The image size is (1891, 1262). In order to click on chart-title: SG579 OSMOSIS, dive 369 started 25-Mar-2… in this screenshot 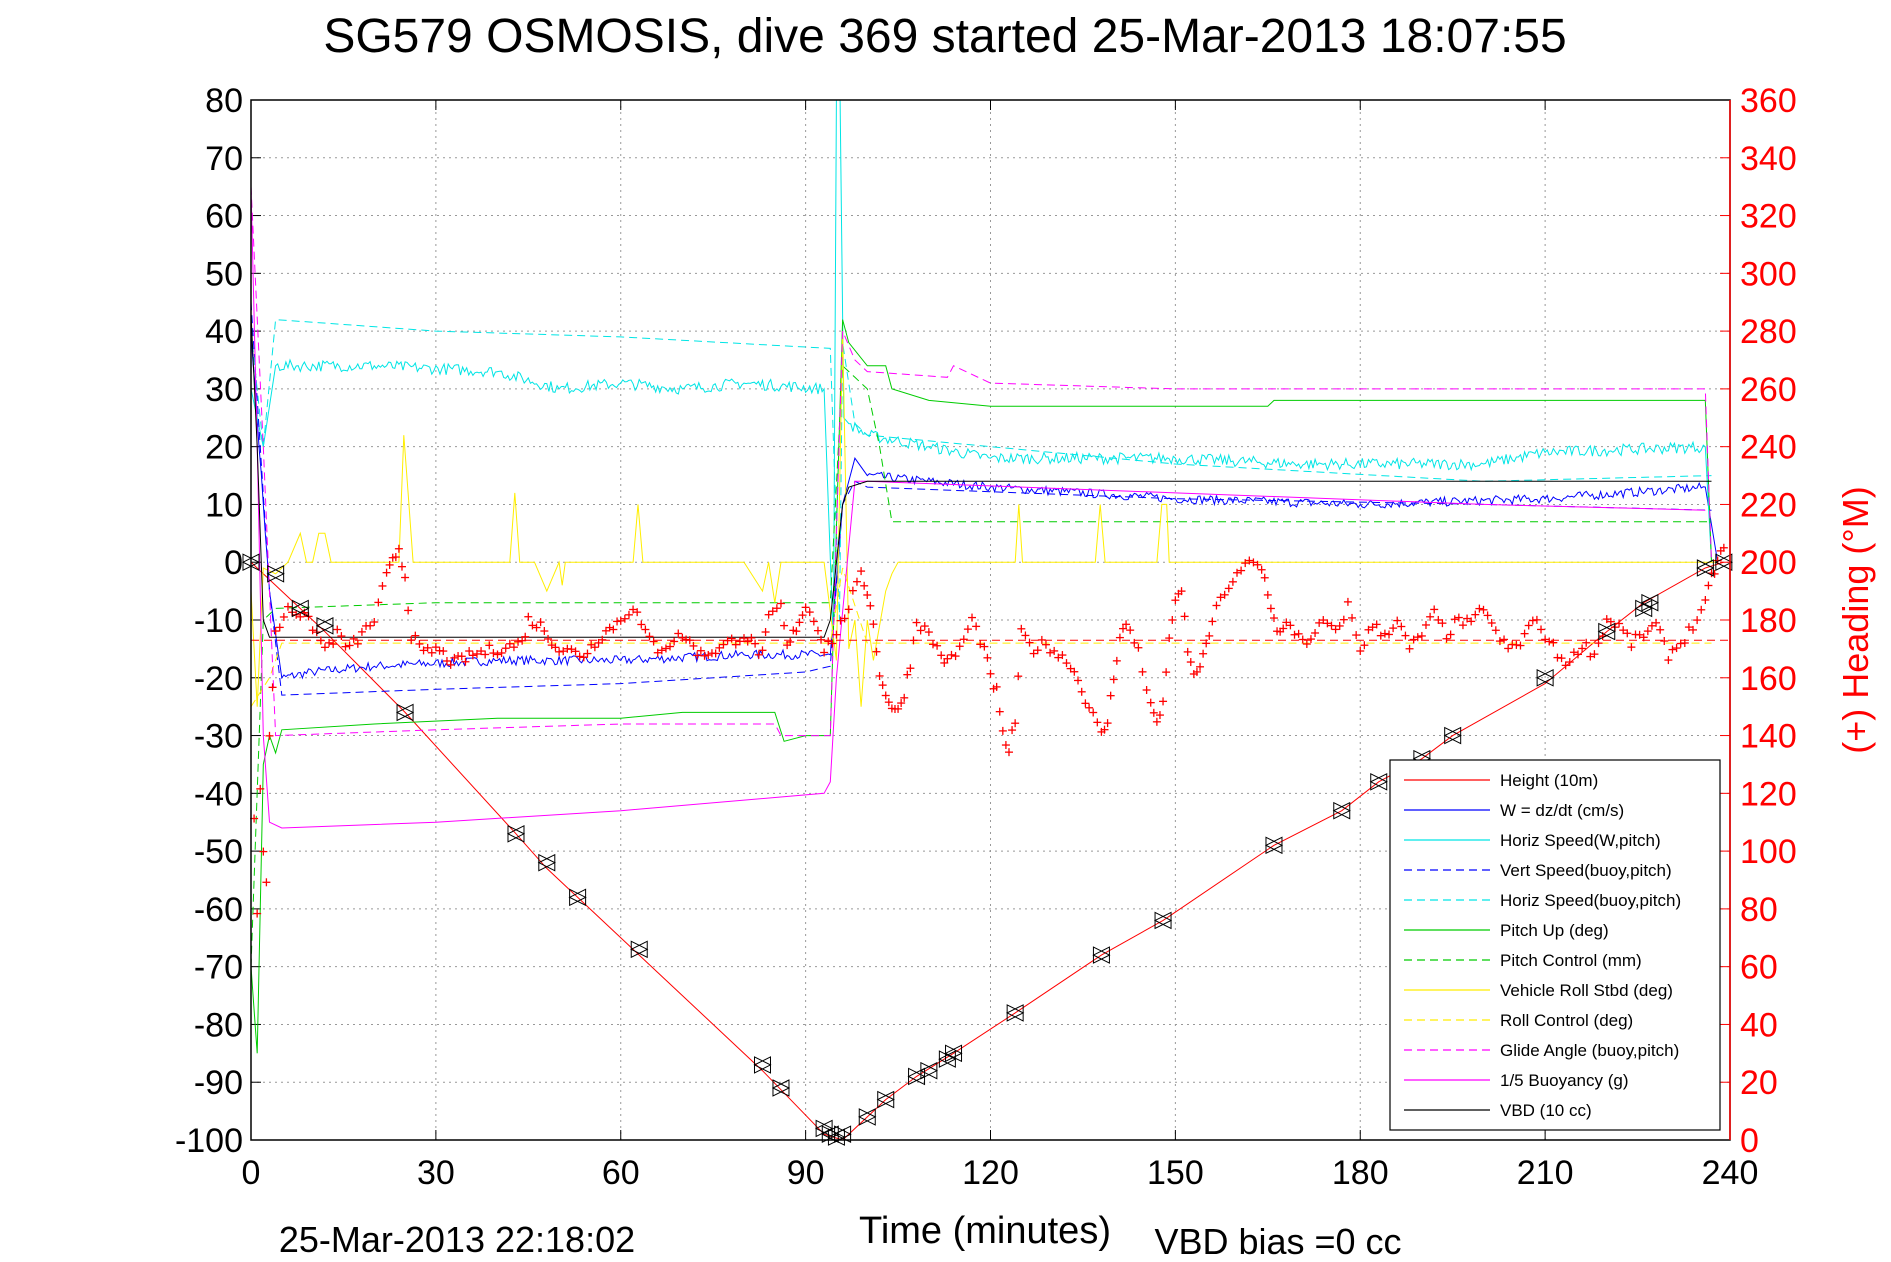, I will do `click(944, 36)`.